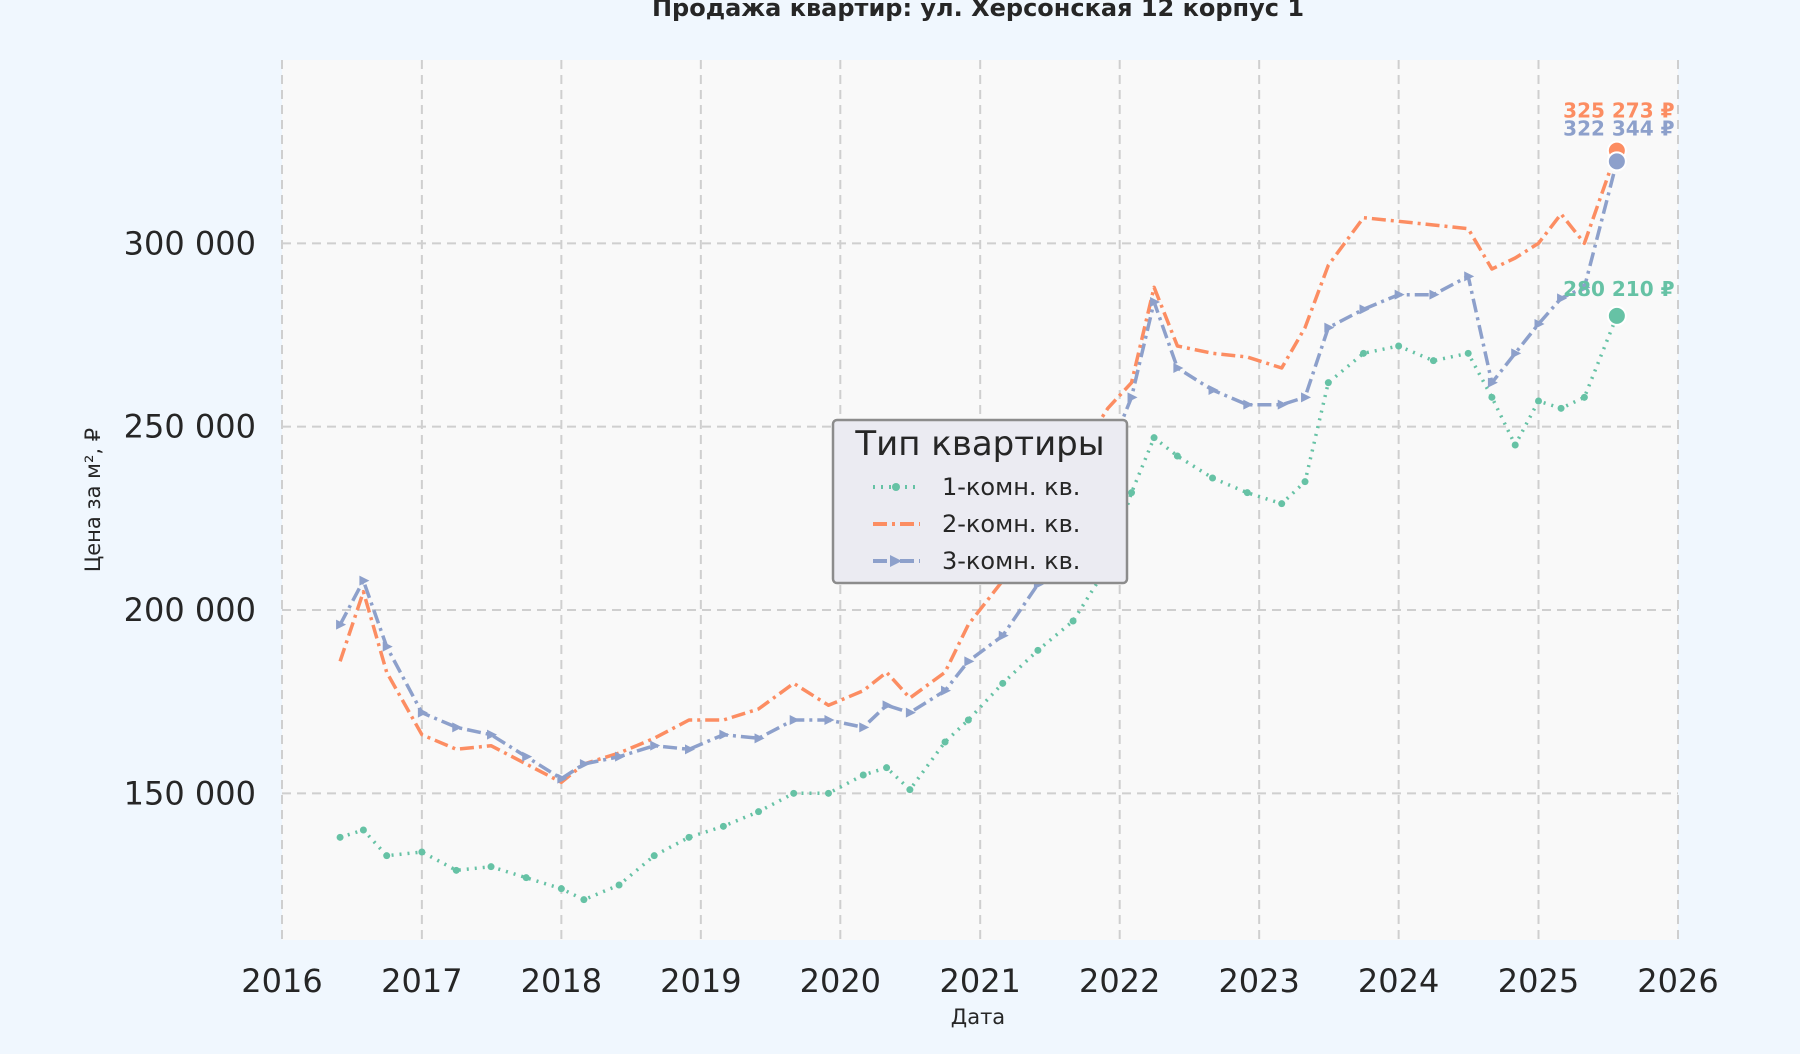 The width and height of the screenshot is (1800, 1054). I want to click on legend-label: 1-комн. кв., so click(1011, 487).